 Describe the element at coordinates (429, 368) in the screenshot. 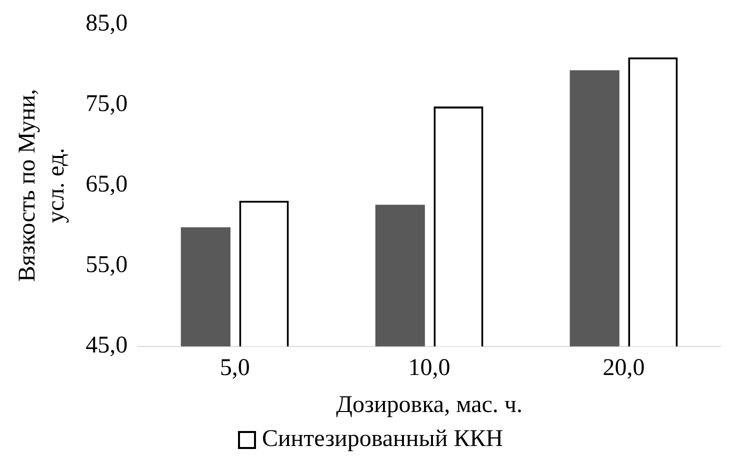

I see `x-tick-label: 10,0` at that location.